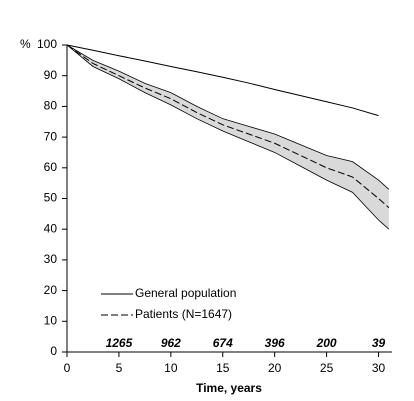 The width and height of the screenshot is (414, 401). I want to click on y-tick-label: 50, so click(51, 198).